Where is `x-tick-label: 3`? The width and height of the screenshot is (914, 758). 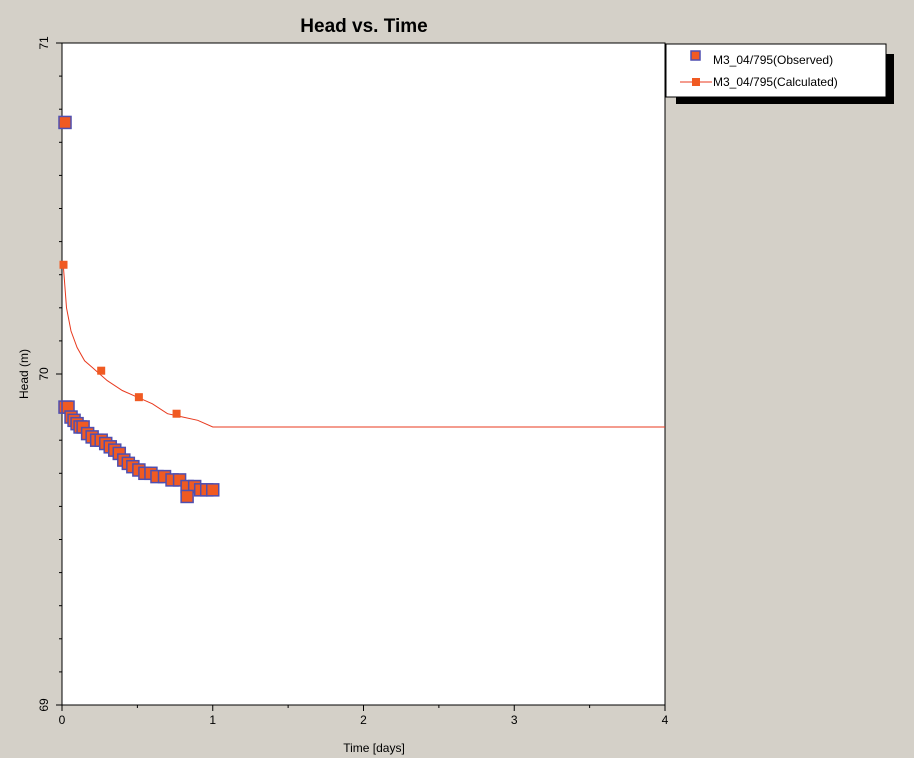 x-tick-label: 3 is located at coordinates (514, 720).